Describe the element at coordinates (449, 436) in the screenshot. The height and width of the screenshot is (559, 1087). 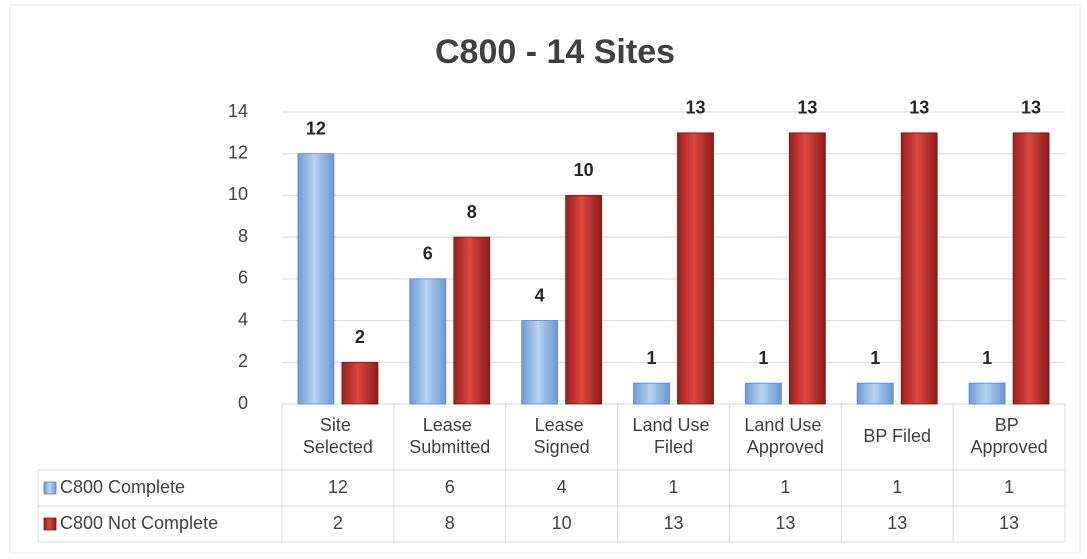
I see `x-tick-label: Lease Submitted` at that location.